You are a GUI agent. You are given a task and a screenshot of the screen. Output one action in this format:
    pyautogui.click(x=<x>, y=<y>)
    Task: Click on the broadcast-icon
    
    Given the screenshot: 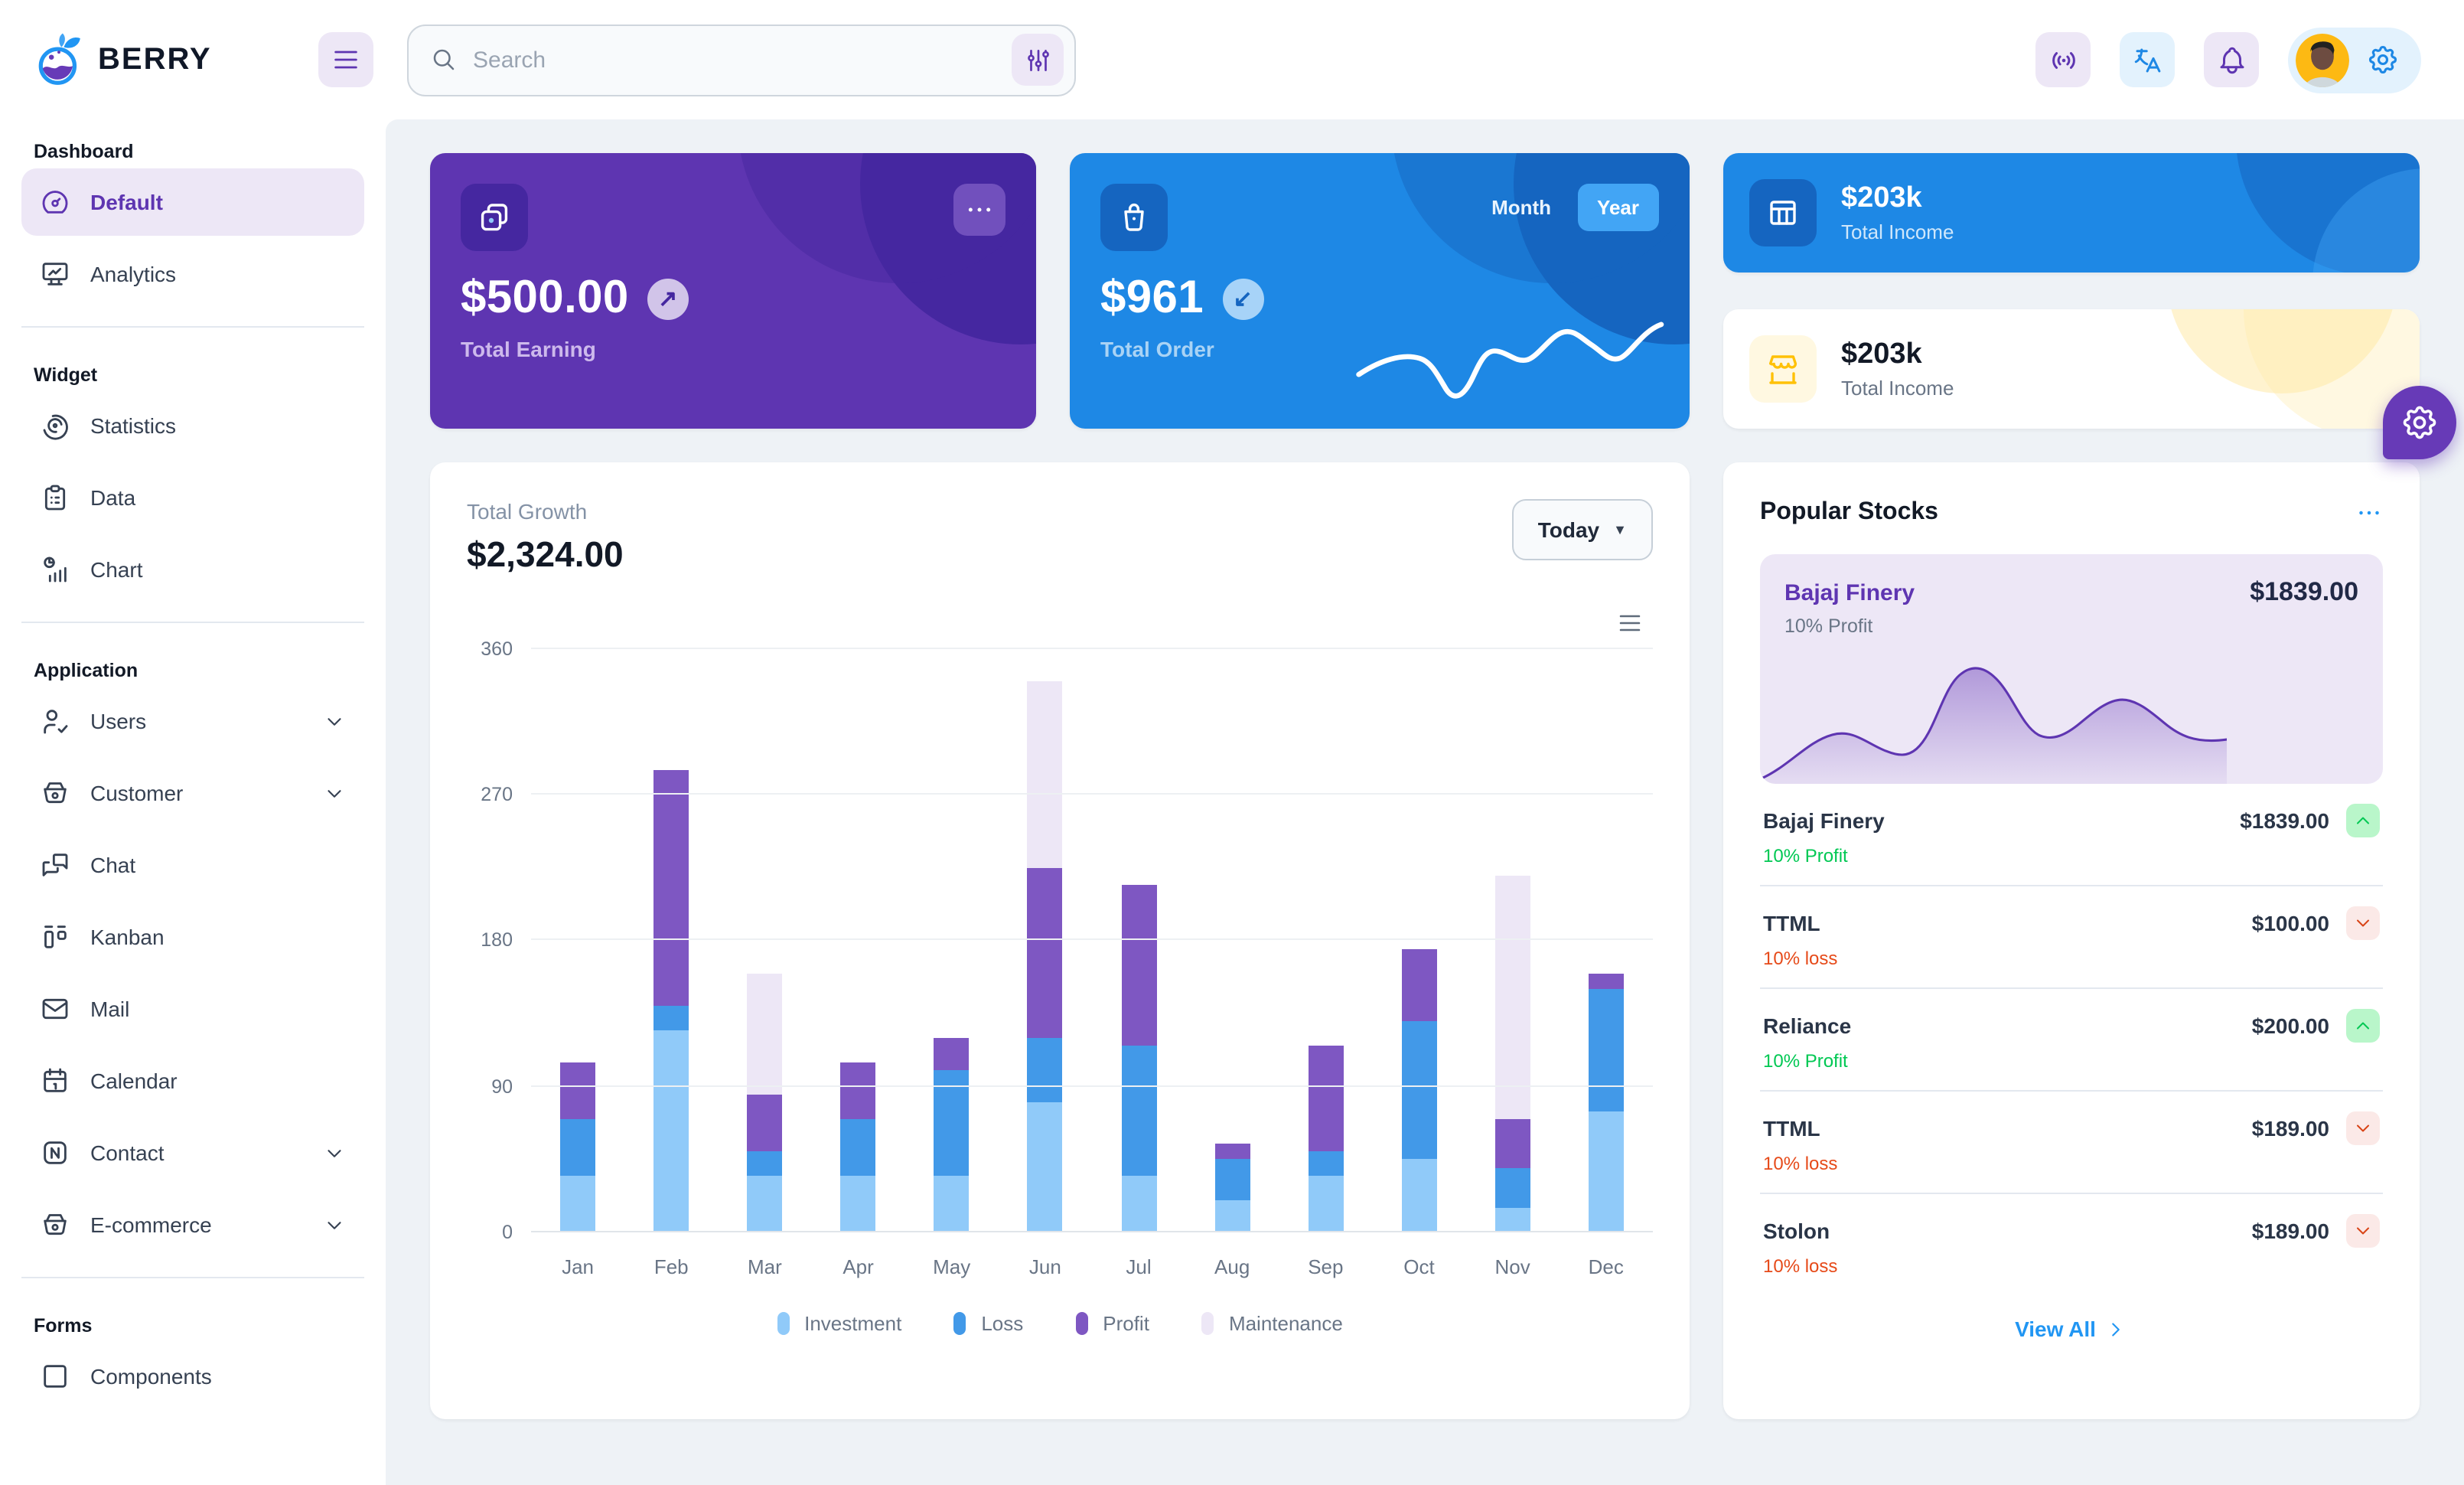 What is the action you would take?
    pyautogui.click(x=2063, y=60)
    